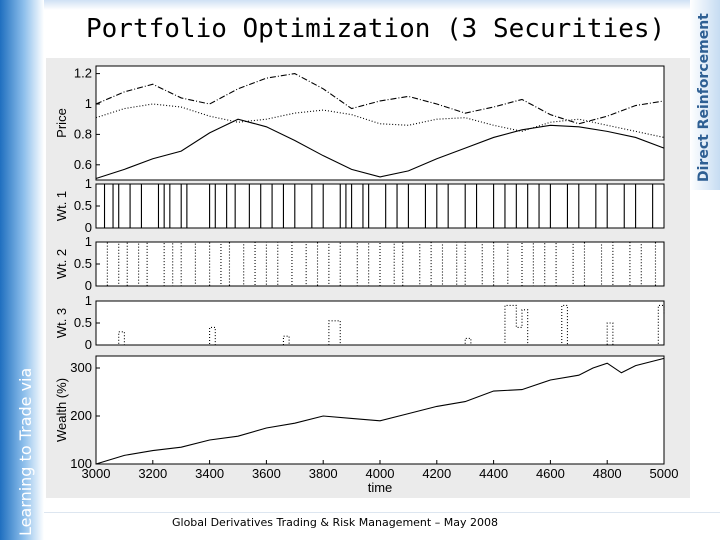 Image resolution: width=720 pixels, height=540 pixels. Describe the element at coordinates (550, 473) in the screenshot. I see `x-tick-label: 4600` at that location.